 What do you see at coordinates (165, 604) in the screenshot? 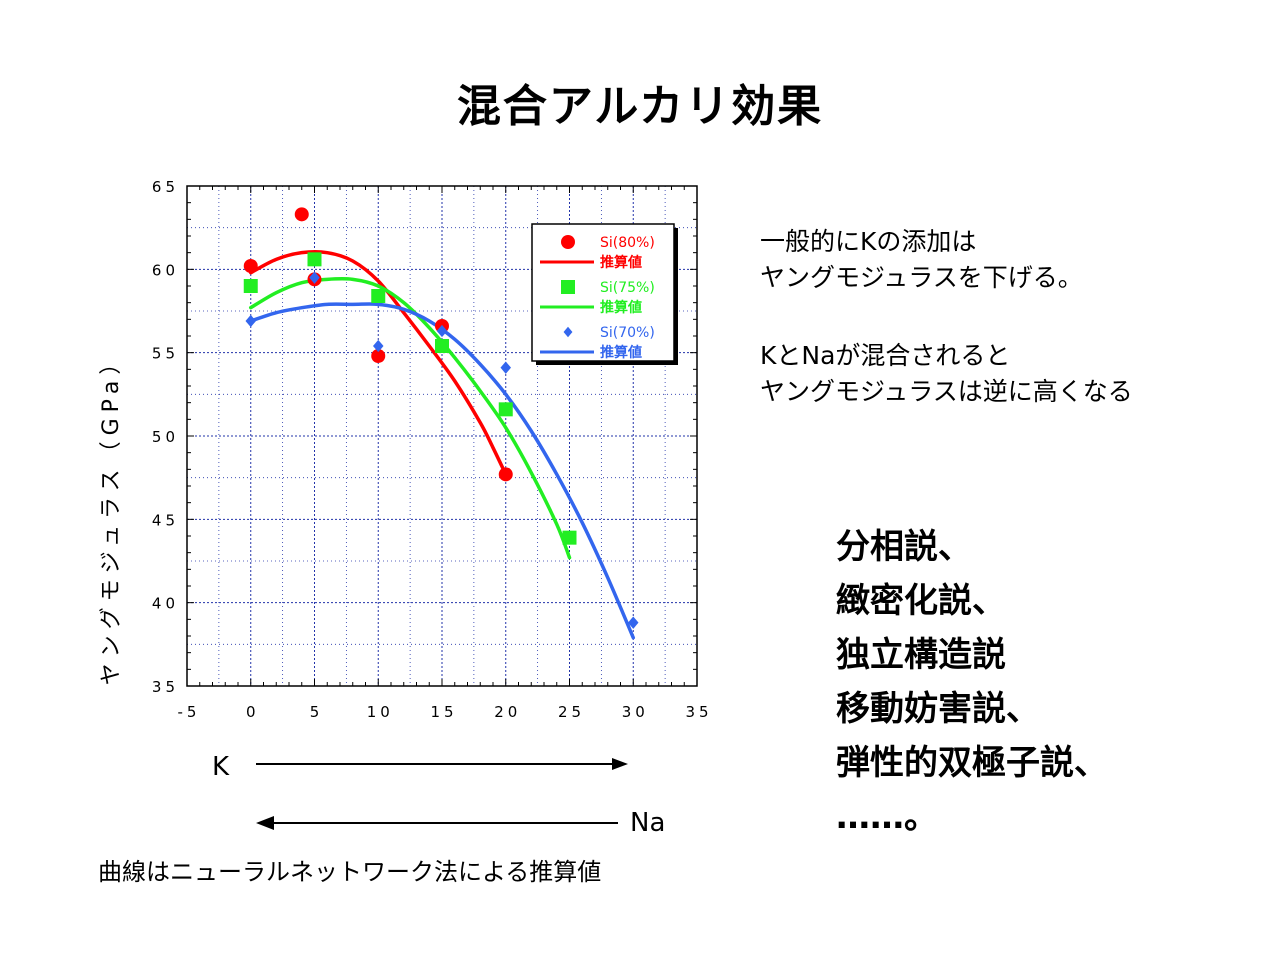
I see `y-tick-label: 40` at bounding box center [165, 604].